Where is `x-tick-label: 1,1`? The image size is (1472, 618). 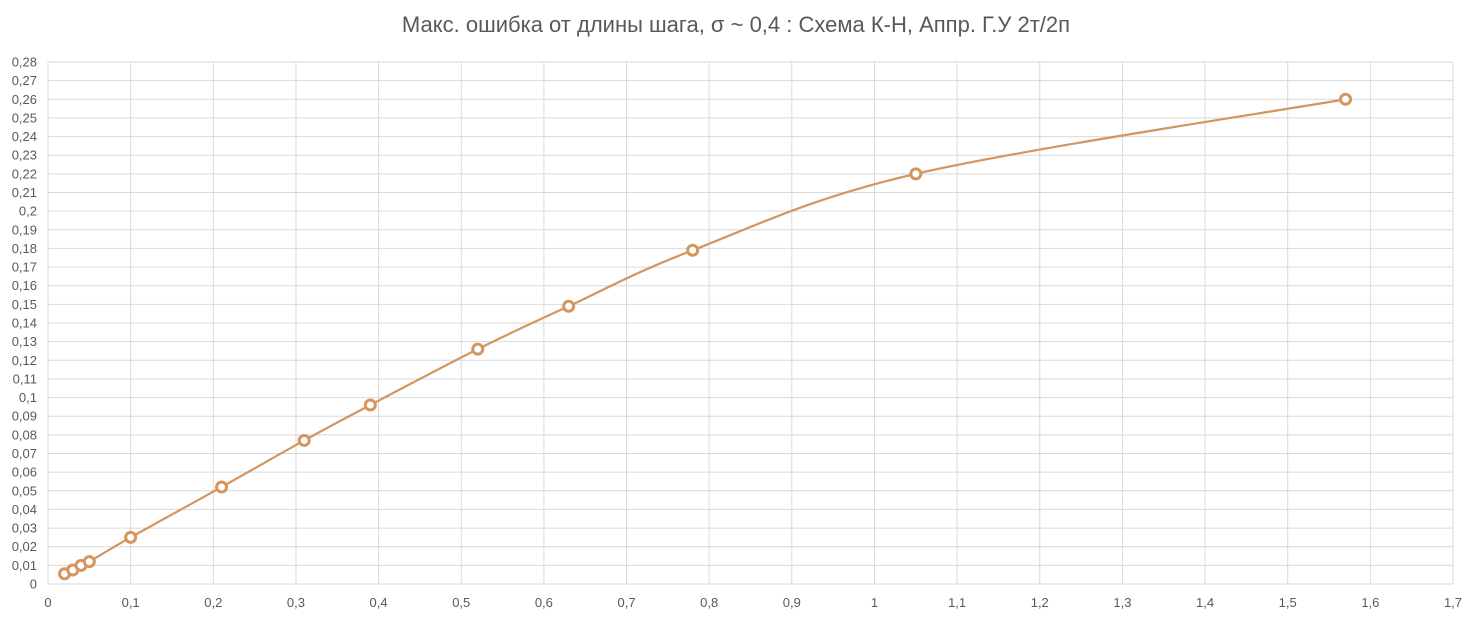
x-tick-label: 1,1 is located at coordinates (957, 602).